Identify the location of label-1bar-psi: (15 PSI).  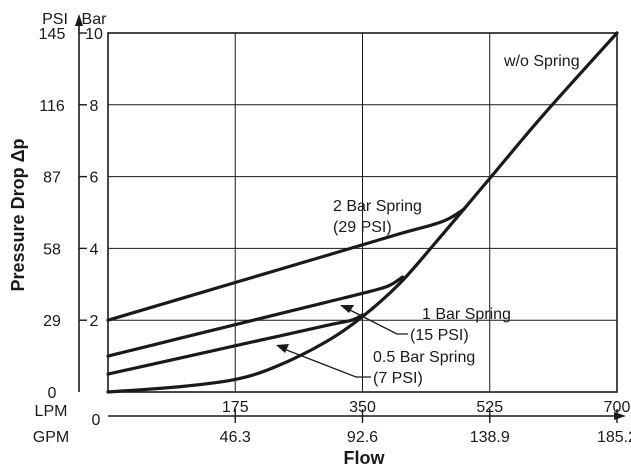
(439, 335).